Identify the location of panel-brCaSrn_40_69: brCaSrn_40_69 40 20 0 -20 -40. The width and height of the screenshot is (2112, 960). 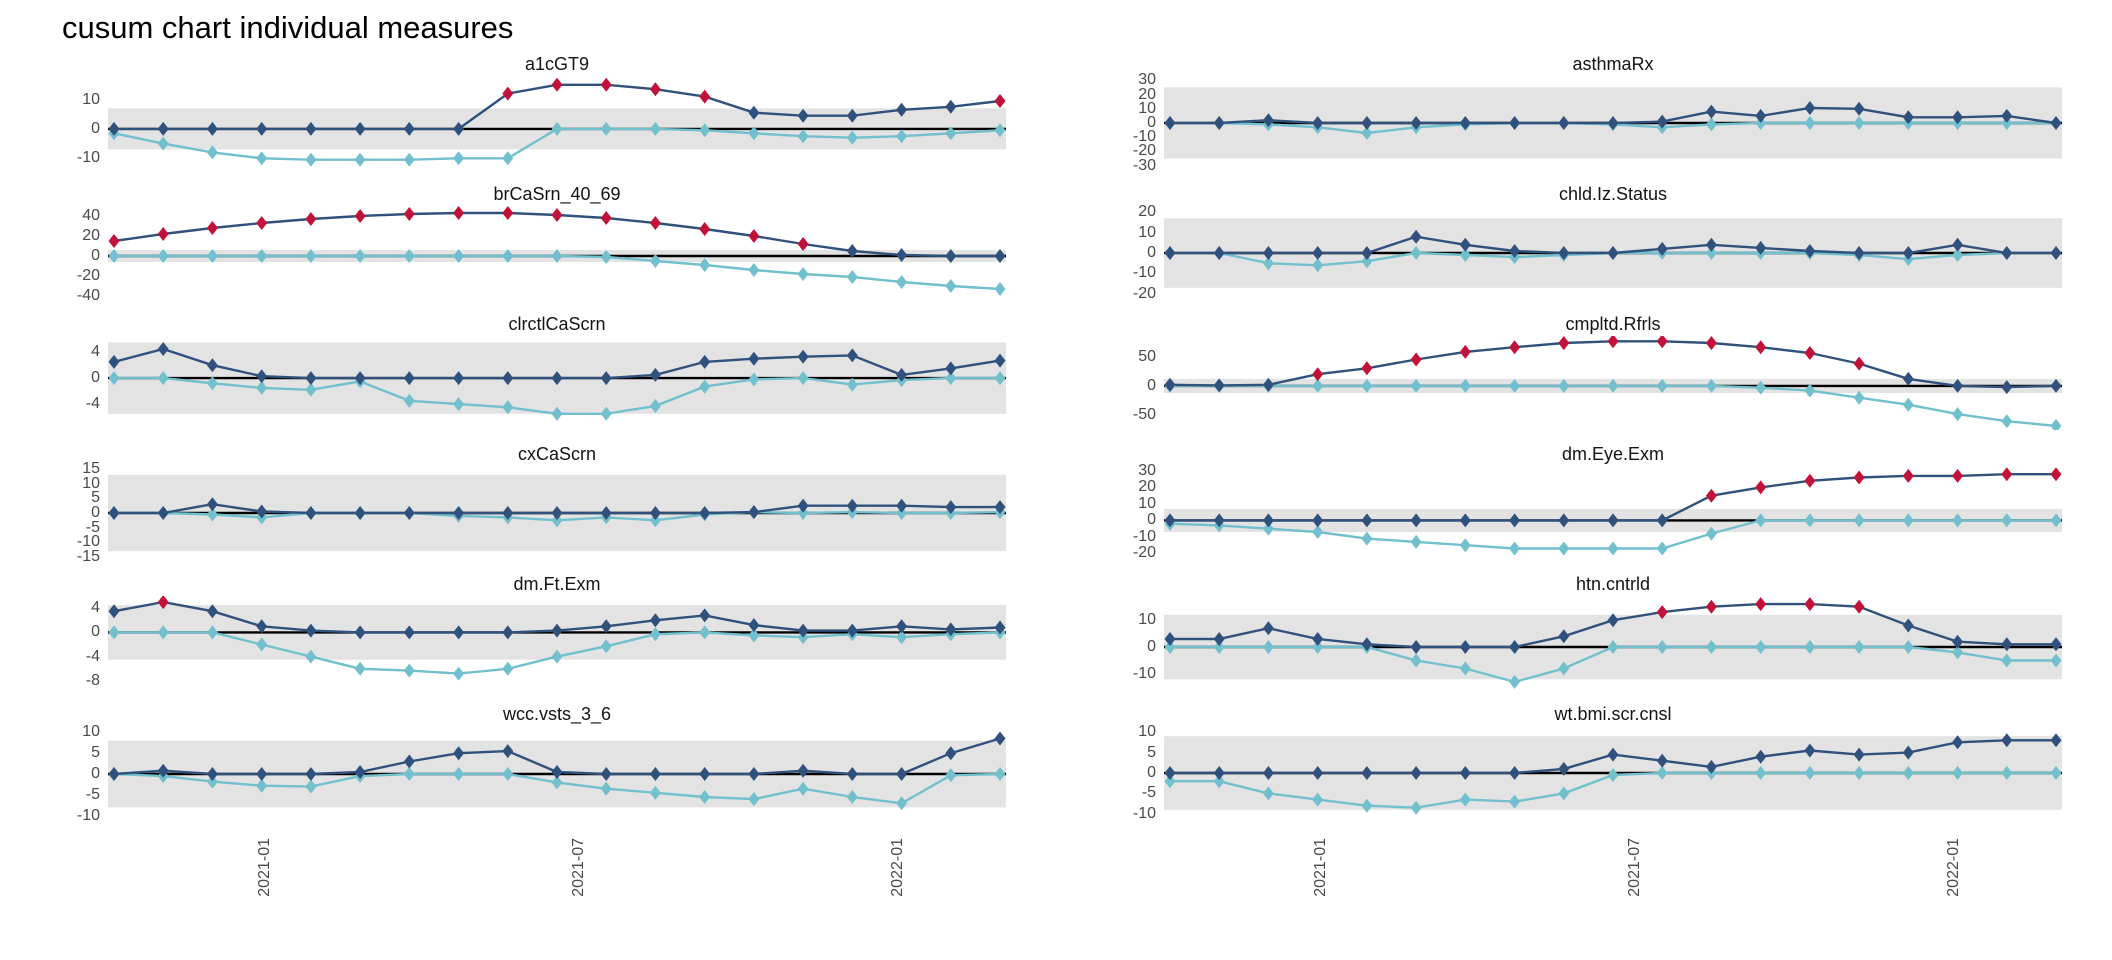
(518, 243).